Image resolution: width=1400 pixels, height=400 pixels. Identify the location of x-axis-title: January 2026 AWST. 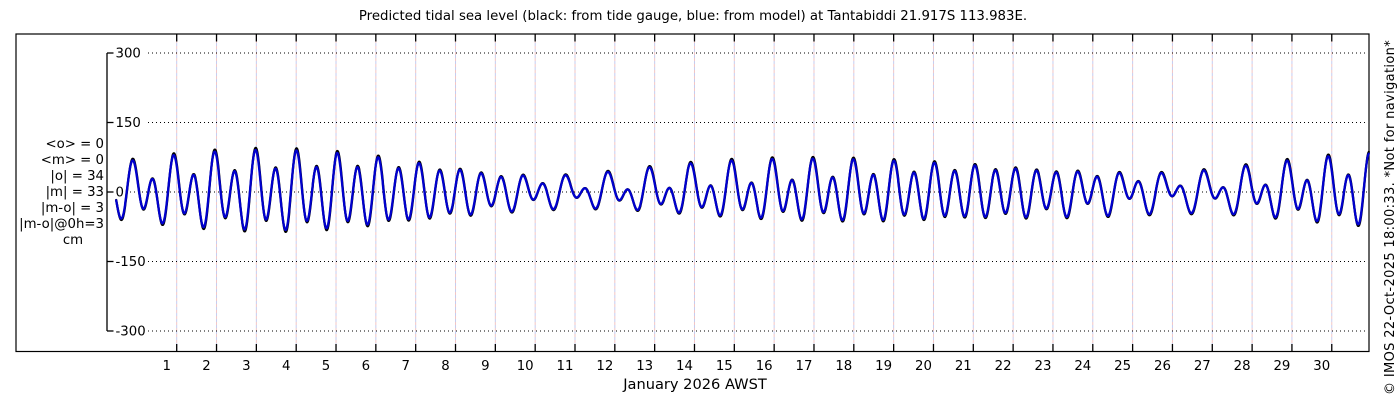
(694, 384).